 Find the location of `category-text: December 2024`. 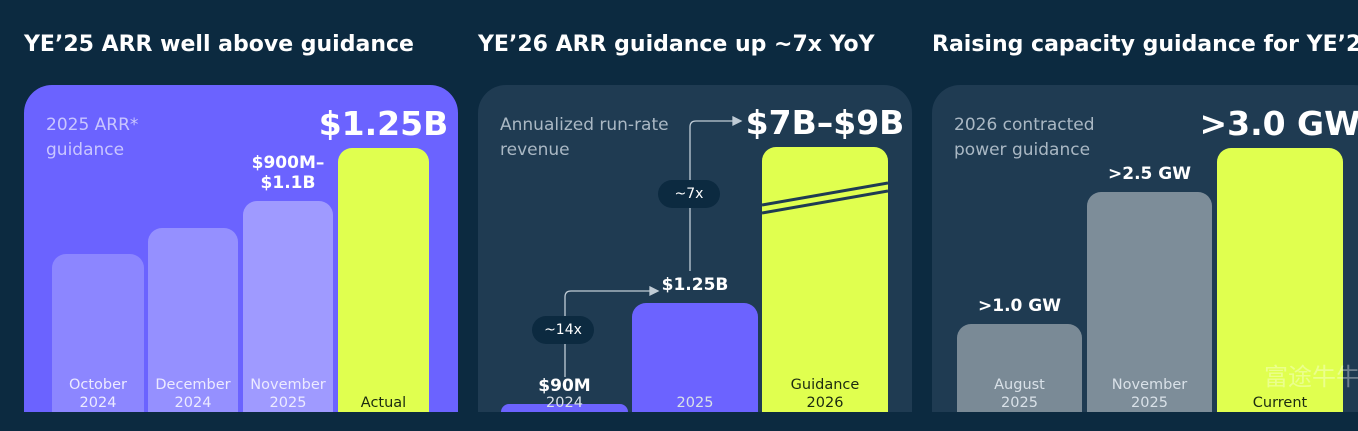

category-text: December 2024 is located at coordinates (193, 394).